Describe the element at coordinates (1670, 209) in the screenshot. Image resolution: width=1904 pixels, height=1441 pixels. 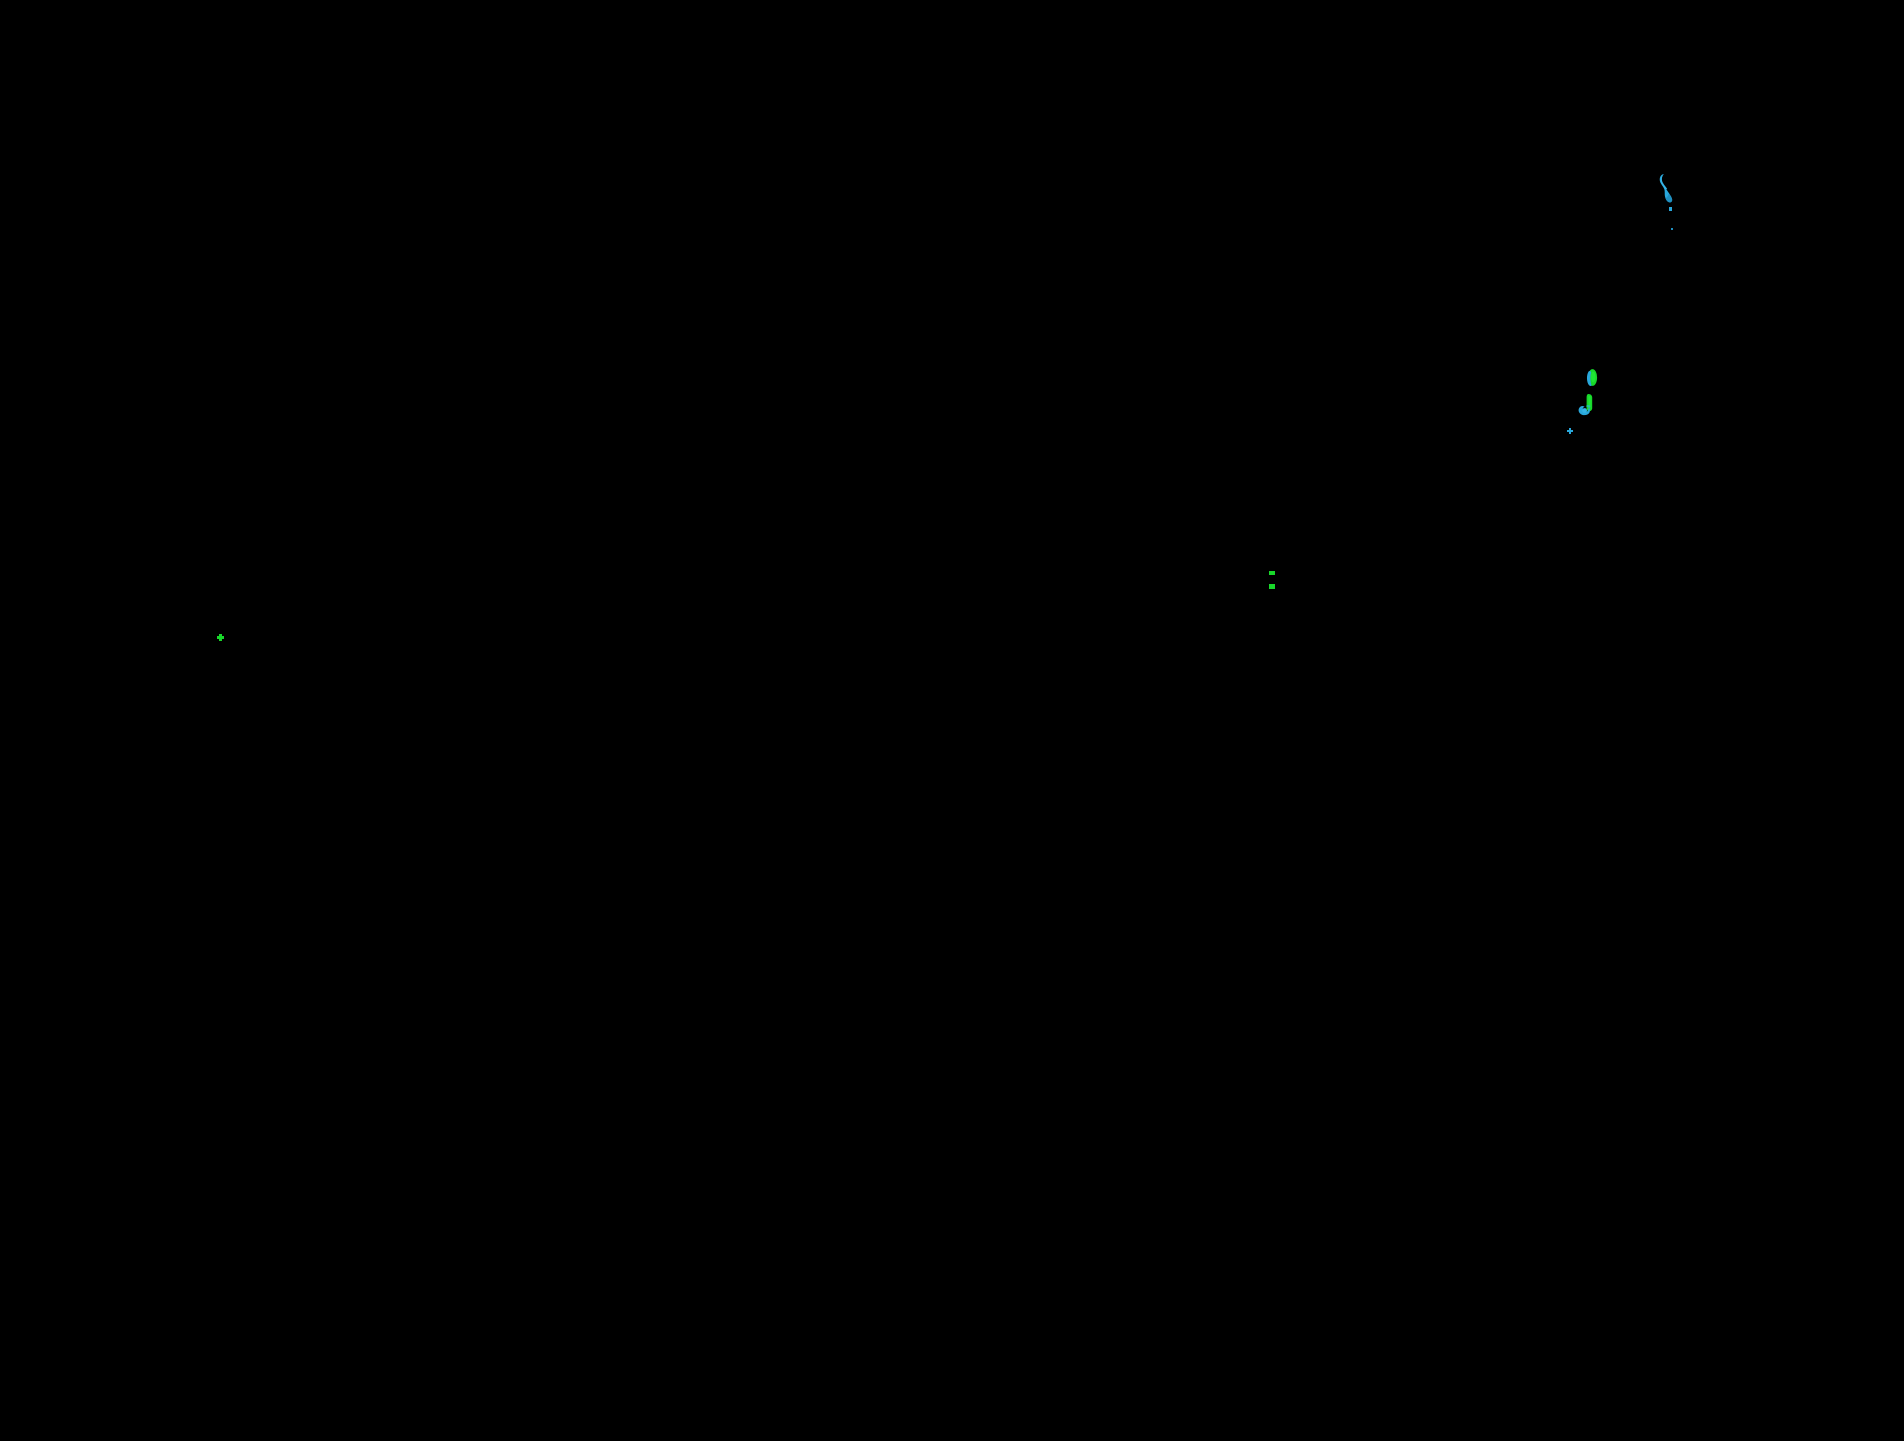
I see `cyan-dot-upper` at that location.